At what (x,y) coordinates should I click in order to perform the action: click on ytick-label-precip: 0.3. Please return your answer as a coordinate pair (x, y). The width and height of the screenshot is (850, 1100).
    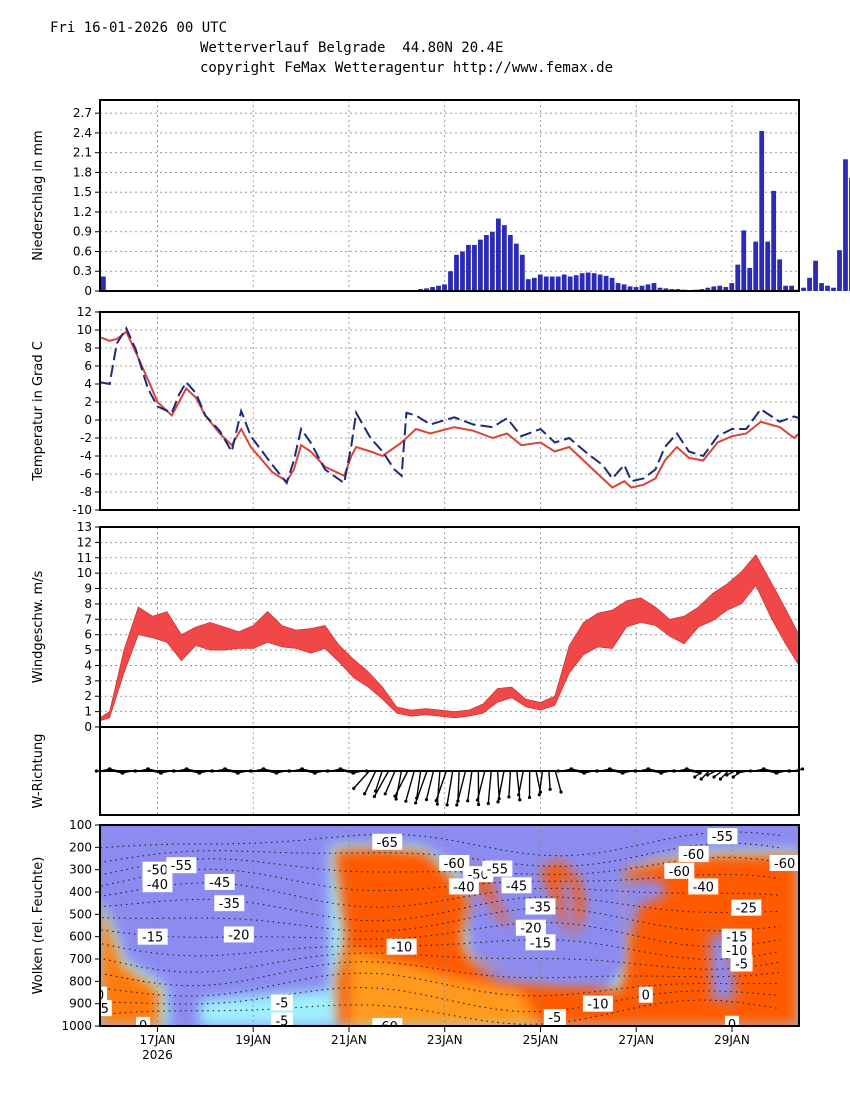
    Looking at the image, I should click on (82, 271).